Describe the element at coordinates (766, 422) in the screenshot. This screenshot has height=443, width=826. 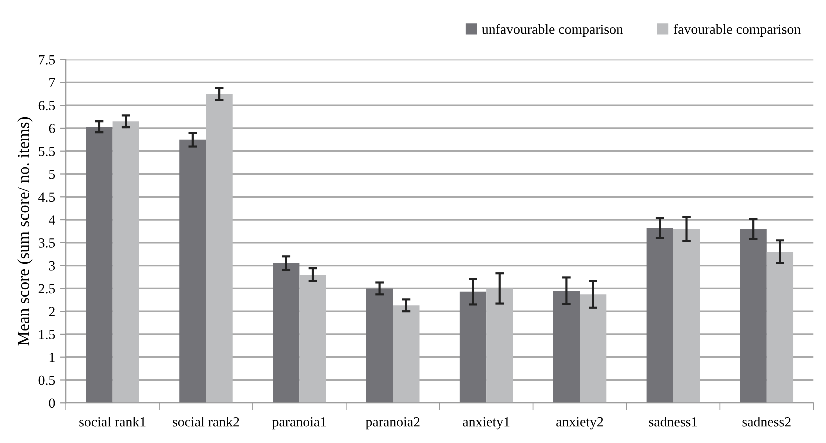
I see `x-tick-label: sadness2` at that location.